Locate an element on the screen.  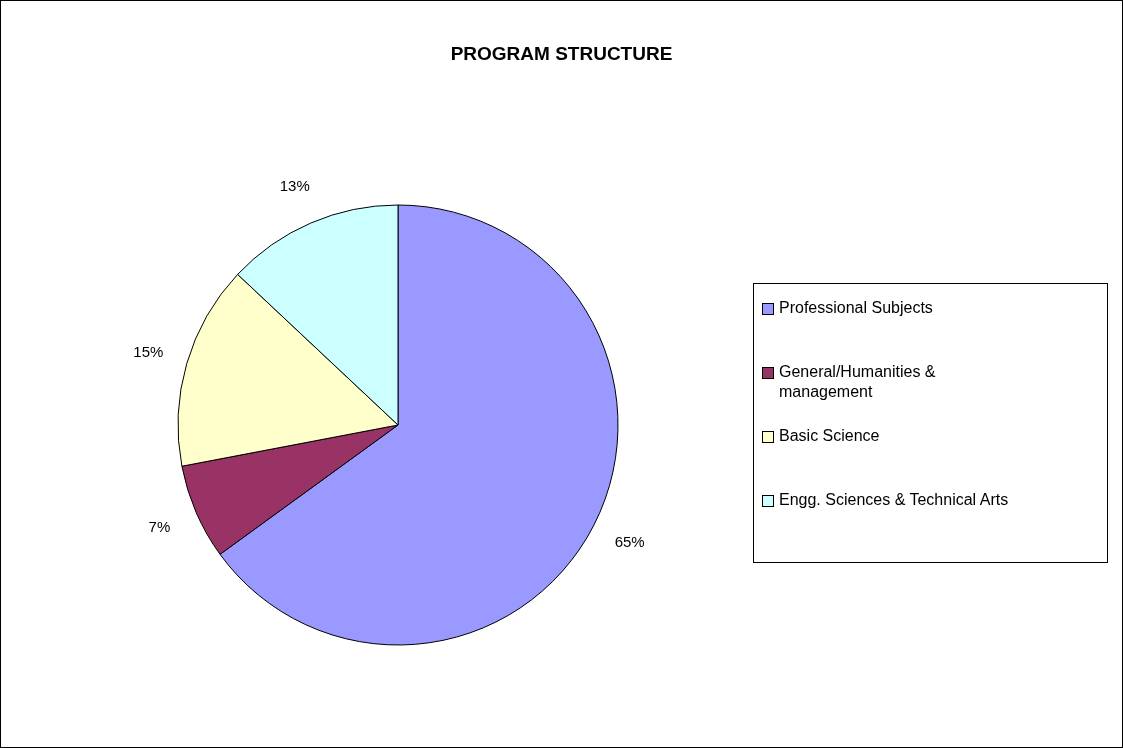
legend-label: Engg. Sciences & Technical Arts is located at coordinates (894, 500).